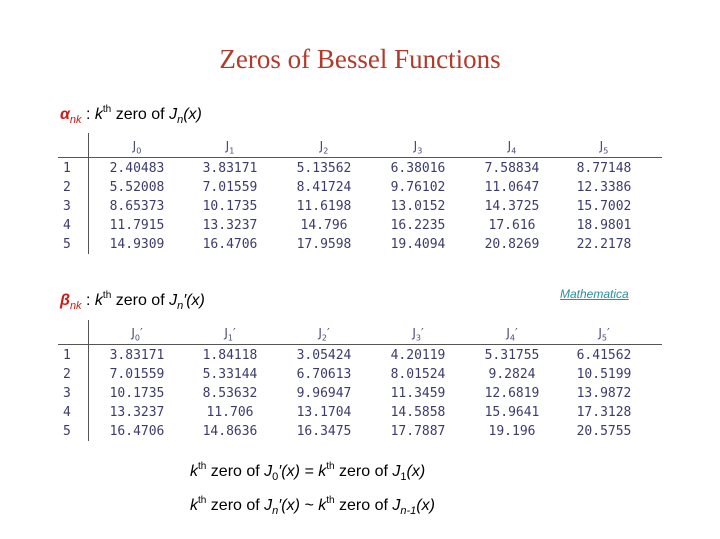 Image resolution: width=720 pixels, height=539 pixels. What do you see at coordinates (512, 334) in the screenshot?
I see `column-header: J4′` at bounding box center [512, 334].